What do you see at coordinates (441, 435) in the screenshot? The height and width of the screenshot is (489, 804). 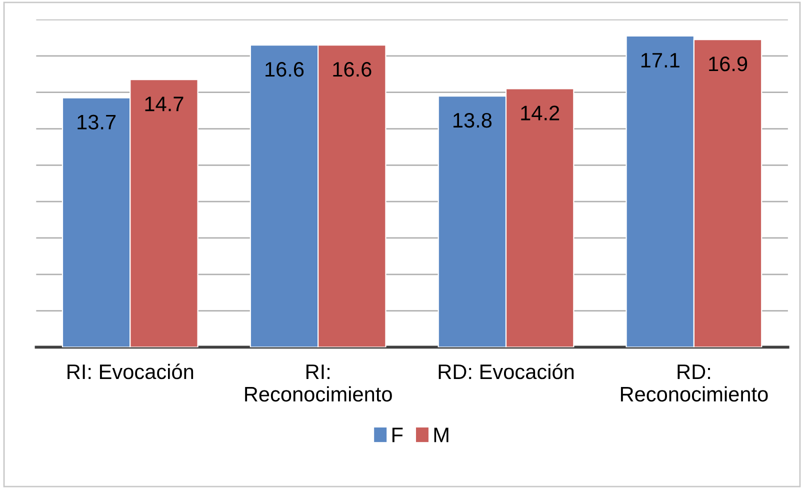 I see `legend-label: M` at bounding box center [441, 435].